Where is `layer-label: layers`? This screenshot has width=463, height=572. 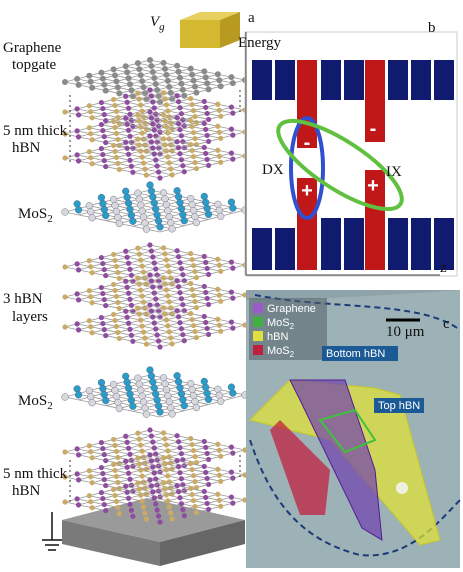
layer-label: layers is located at coordinates (30, 317).